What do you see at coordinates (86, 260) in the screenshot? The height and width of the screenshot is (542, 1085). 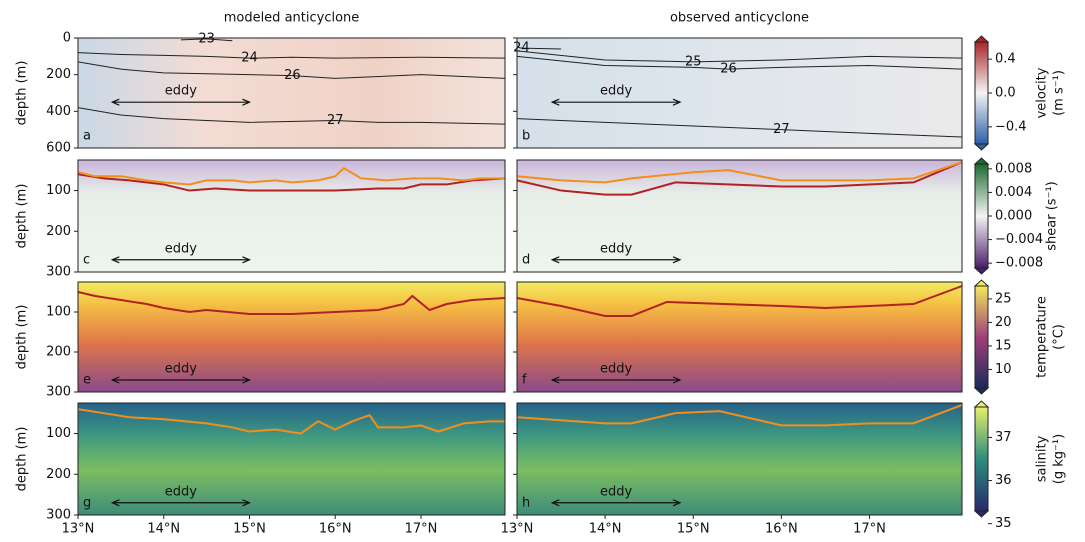 I see `panel-label: c` at bounding box center [86, 260].